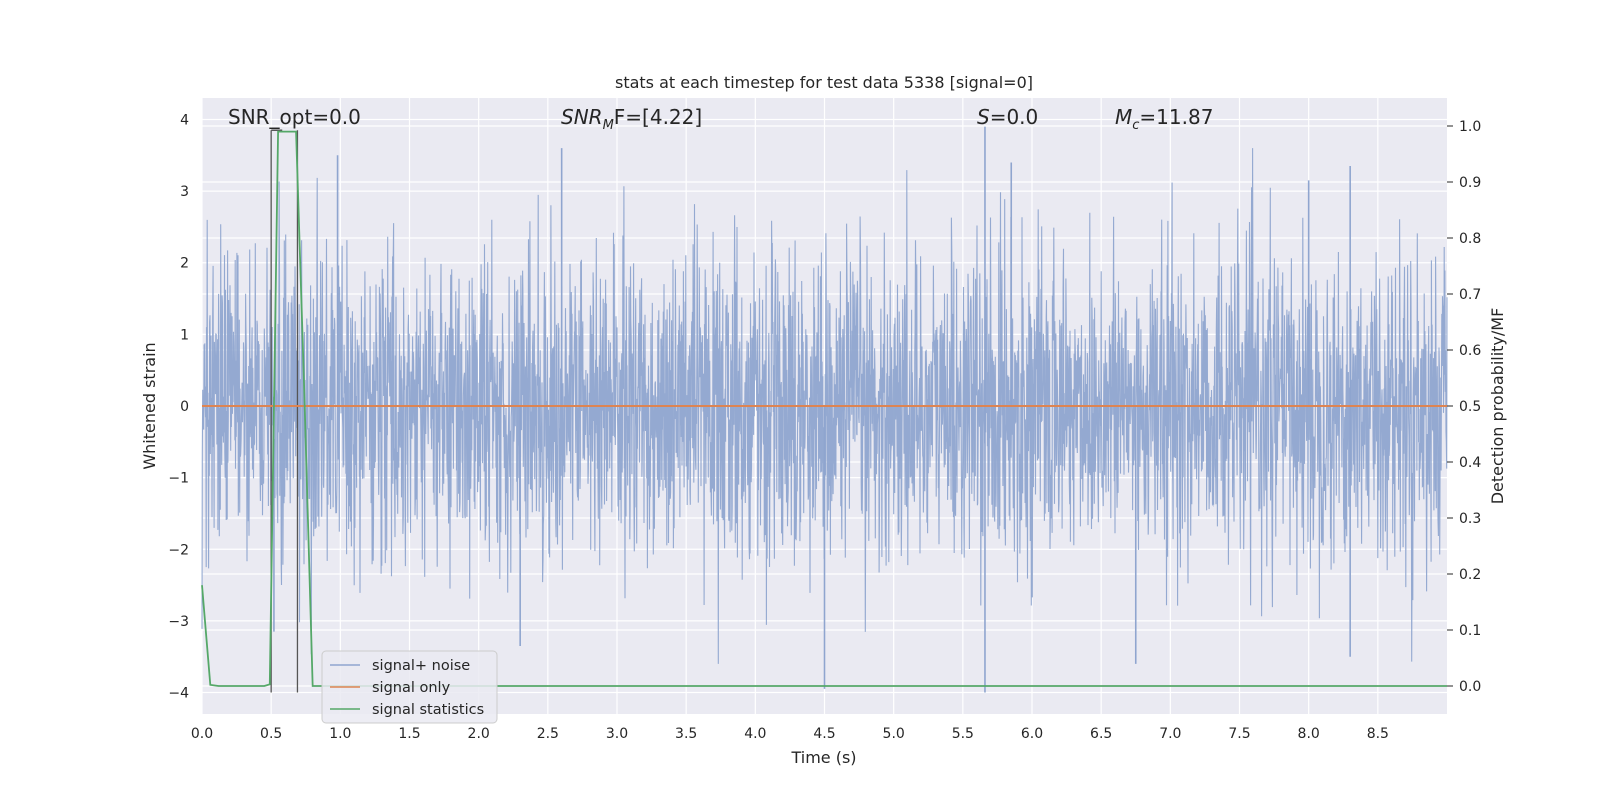 The height and width of the screenshot is (800, 1600). Describe the element at coordinates (658, 117) in the screenshot. I see `snr-mf-rest: F=[4.22]` at that location.